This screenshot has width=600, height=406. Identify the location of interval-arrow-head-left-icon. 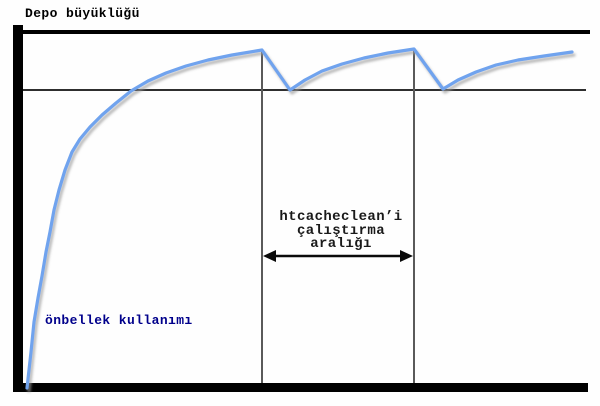
(269, 256).